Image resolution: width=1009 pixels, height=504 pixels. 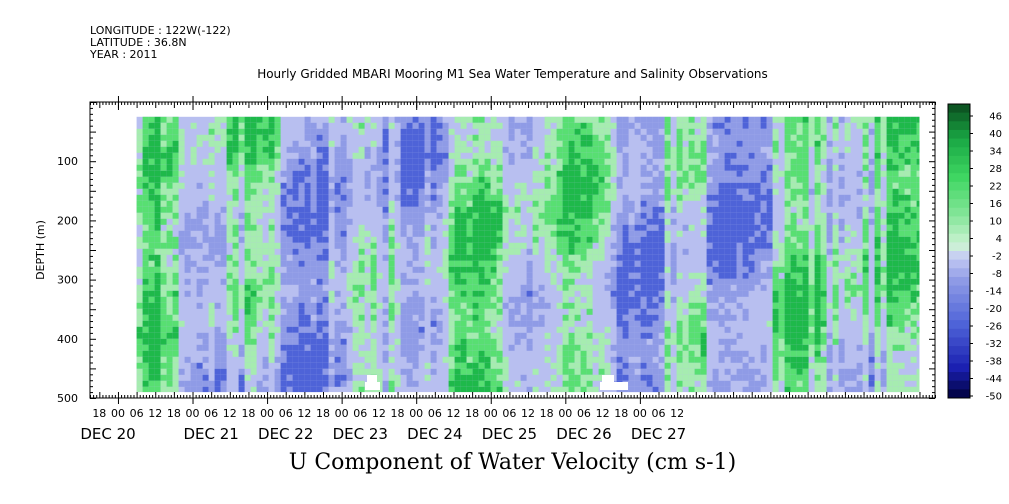 I want to click on colorbar-label: -38, so click(x=994, y=362).